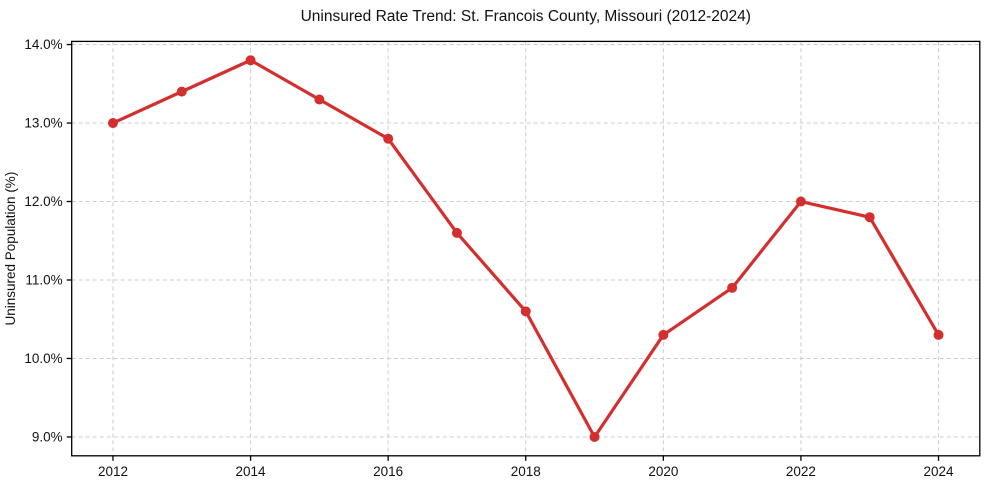 This screenshot has height=490, width=989. Describe the element at coordinates (43, 123) in the screenshot. I see `y-tick-label: 13.0%` at that location.